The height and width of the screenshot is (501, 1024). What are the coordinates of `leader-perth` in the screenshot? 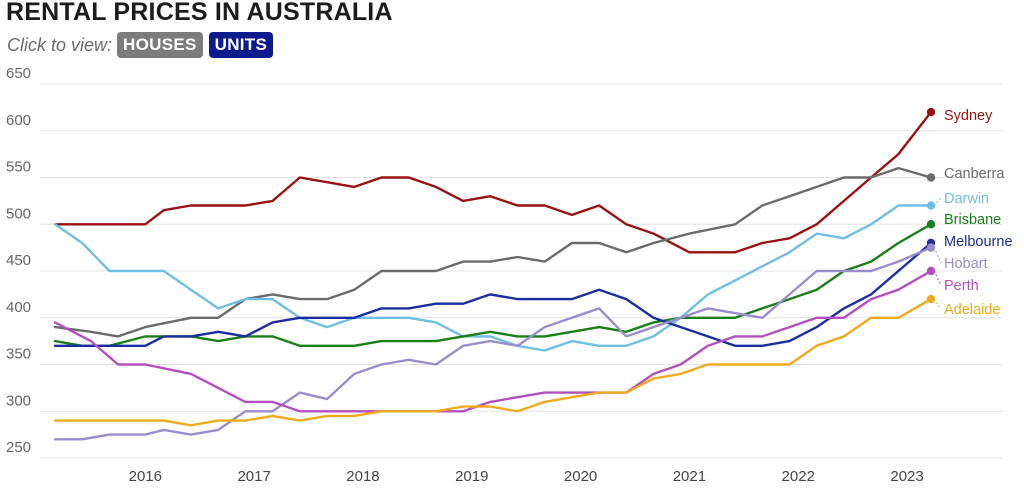 It's located at (937, 278).